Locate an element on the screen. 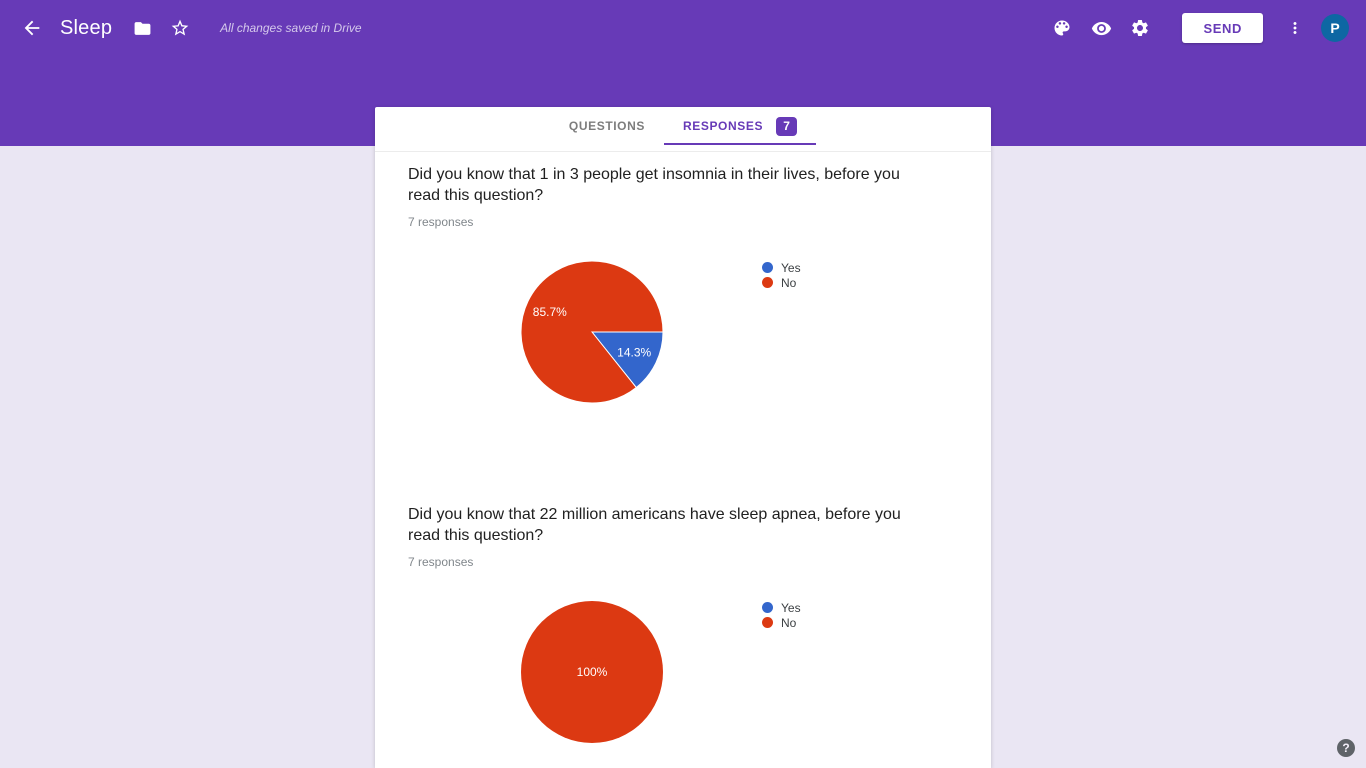 The height and width of the screenshot is (768, 1366). account-avatar: P is located at coordinates (1335, 28).